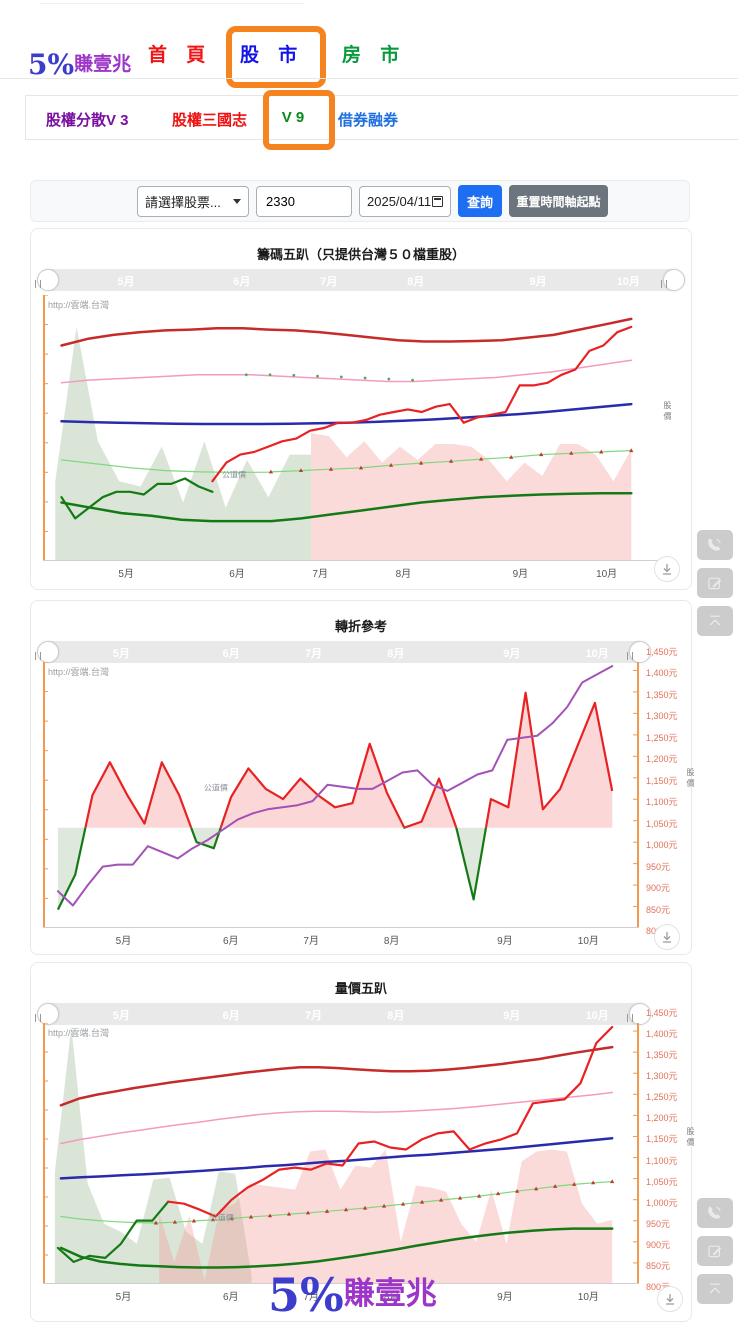  Describe the element at coordinates (180, 55) in the screenshot. I see `nav-item-home: 首 頁` at that location.